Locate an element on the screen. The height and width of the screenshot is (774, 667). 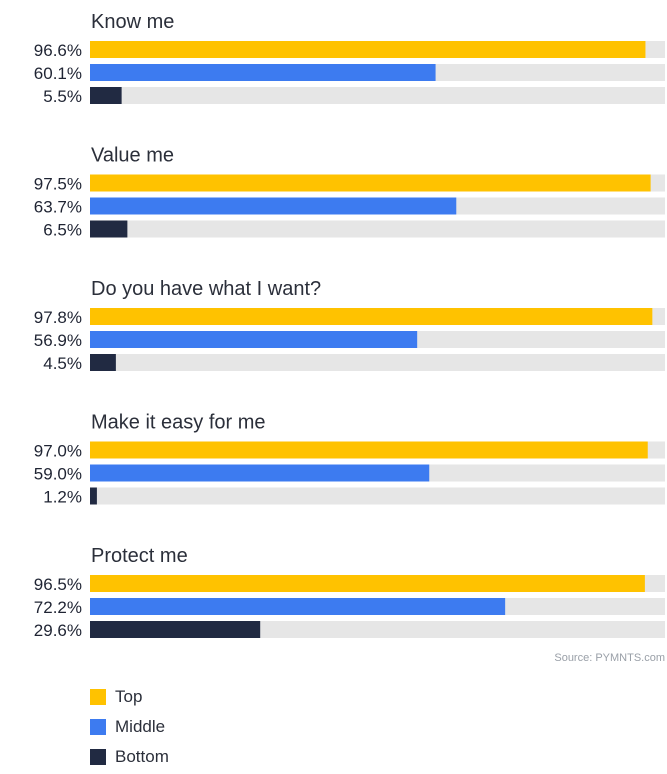
data-label: 97.5% is located at coordinates (58, 184).